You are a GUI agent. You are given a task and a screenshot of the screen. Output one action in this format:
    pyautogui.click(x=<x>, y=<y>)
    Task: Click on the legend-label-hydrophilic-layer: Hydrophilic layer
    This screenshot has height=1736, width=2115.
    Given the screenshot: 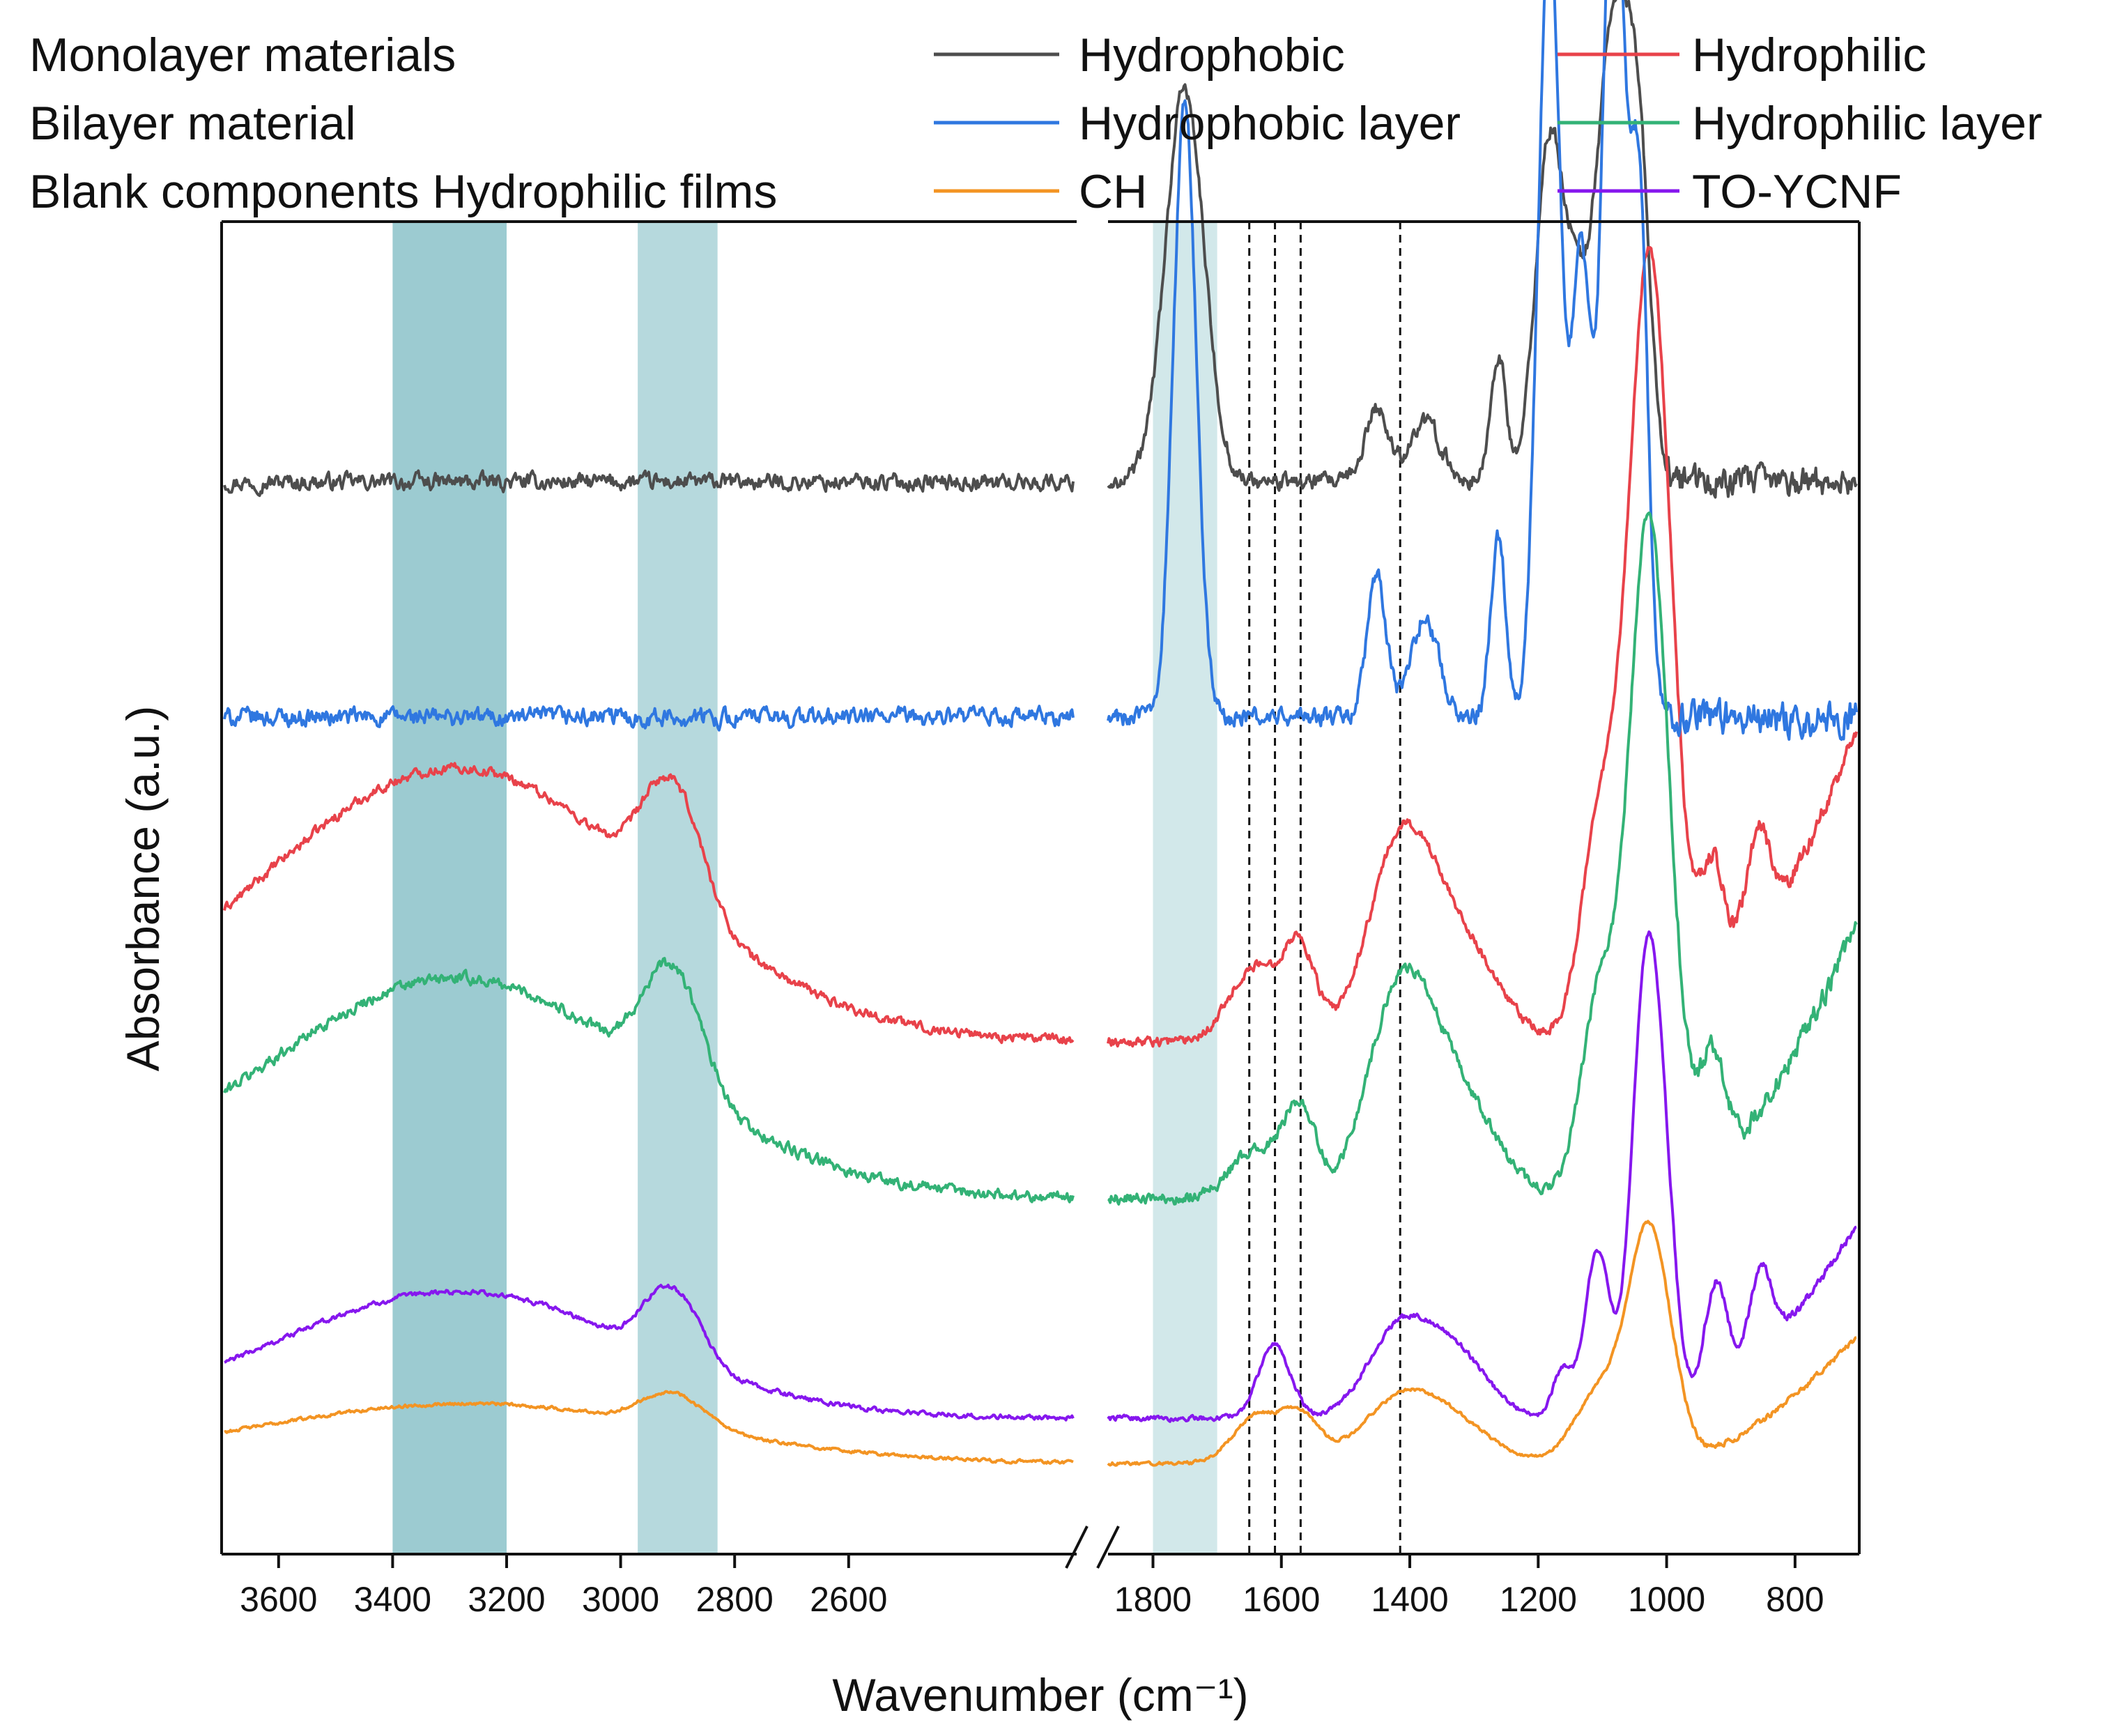 What is the action you would take?
    pyautogui.click(x=1867, y=123)
    